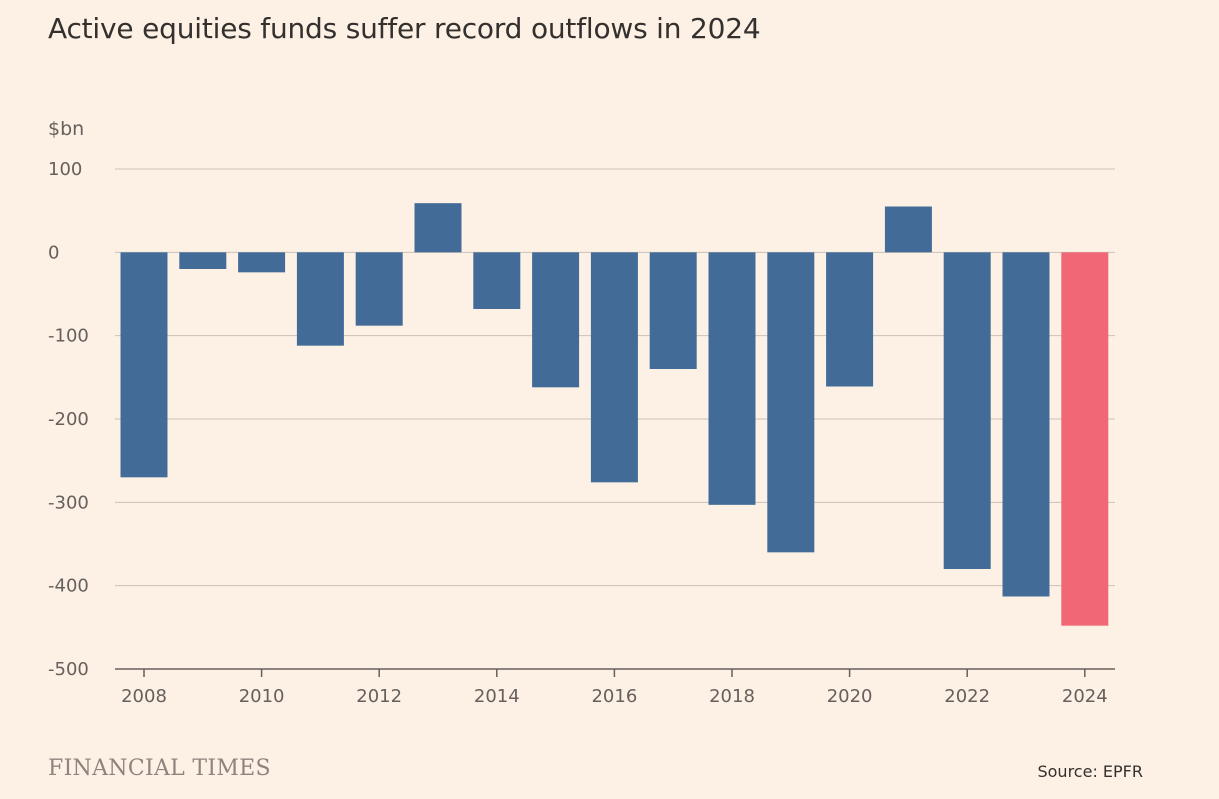 This screenshot has height=799, width=1219. I want to click on bar-2011, so click(320, 299).